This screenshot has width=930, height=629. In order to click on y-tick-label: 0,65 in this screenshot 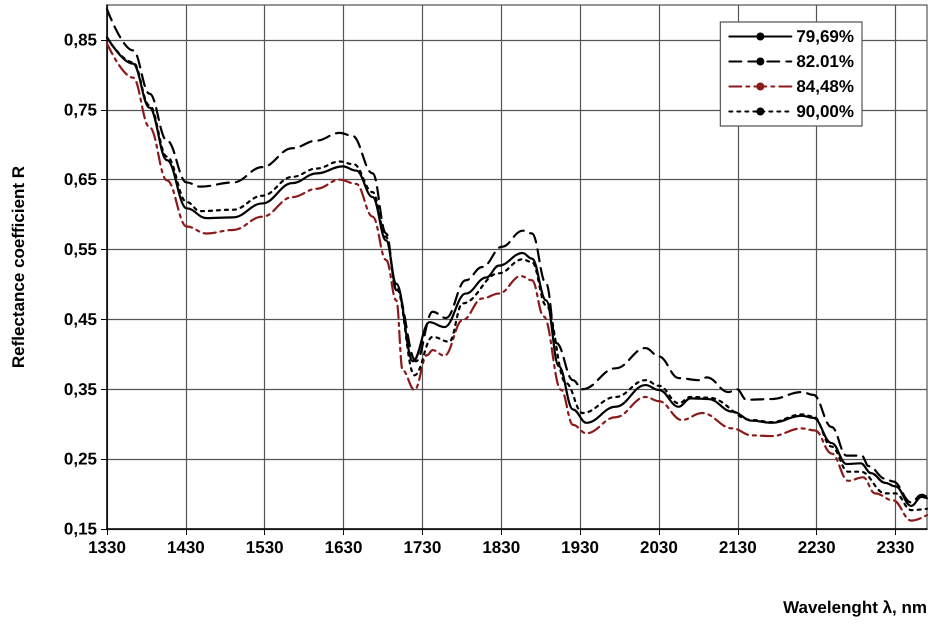, I will do `click(80, 180)`.